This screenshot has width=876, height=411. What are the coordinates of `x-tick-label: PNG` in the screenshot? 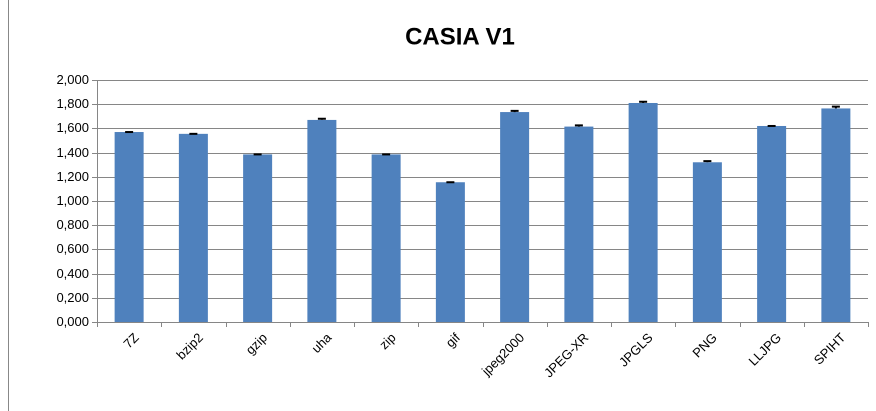 It's located at (704, 345).